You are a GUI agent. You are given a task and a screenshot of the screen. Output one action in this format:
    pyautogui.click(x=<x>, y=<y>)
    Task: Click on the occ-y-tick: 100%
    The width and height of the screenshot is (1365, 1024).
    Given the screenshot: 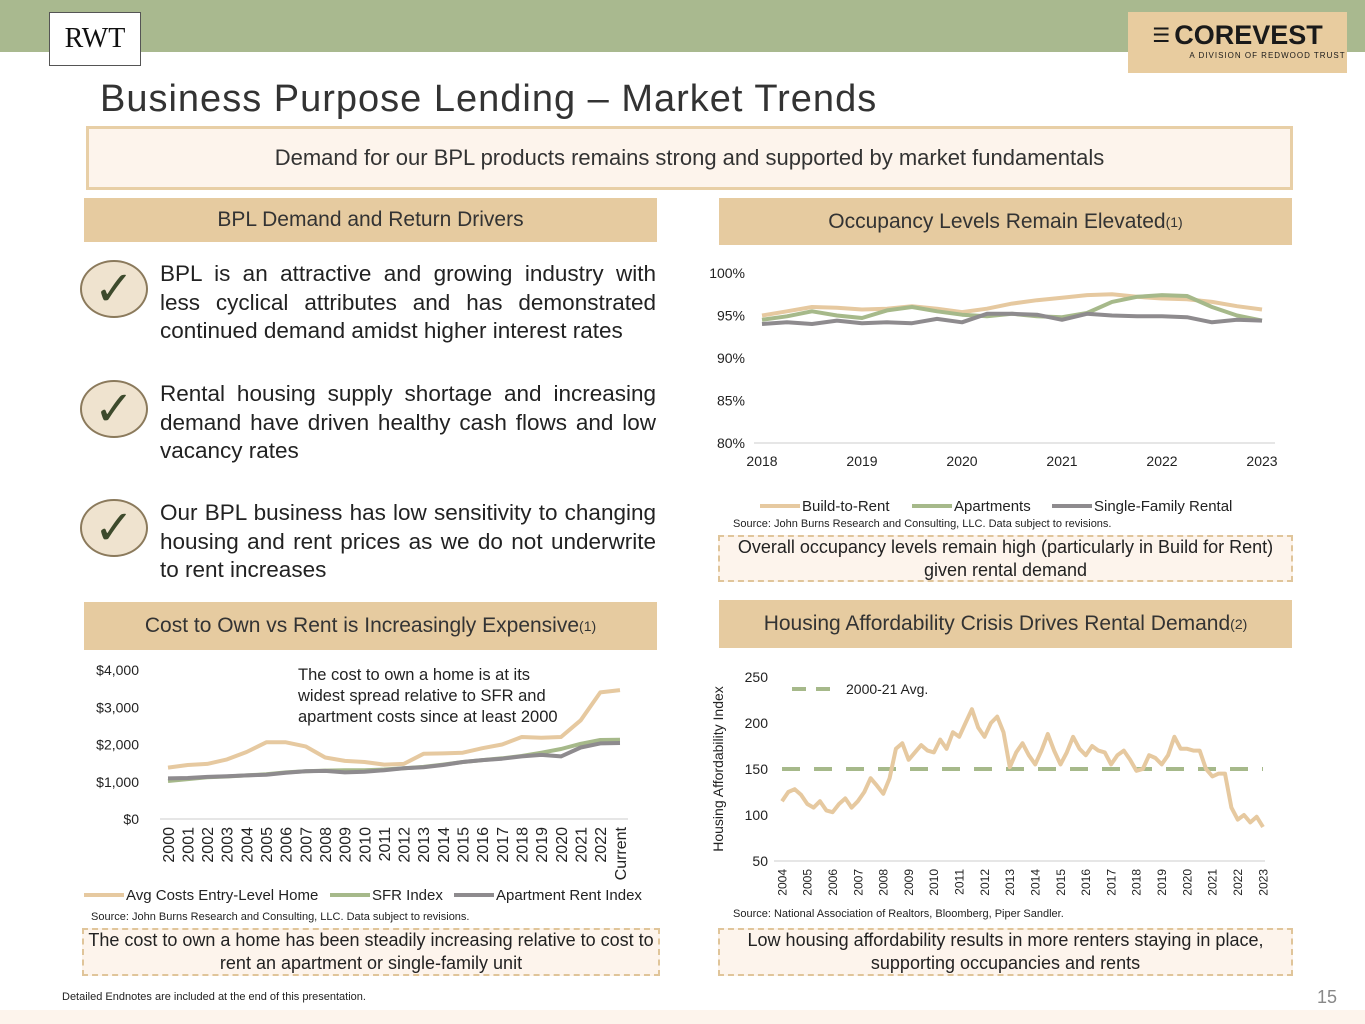 What is the action you would take?
    pyautogui.click(x=727, y=273)
    